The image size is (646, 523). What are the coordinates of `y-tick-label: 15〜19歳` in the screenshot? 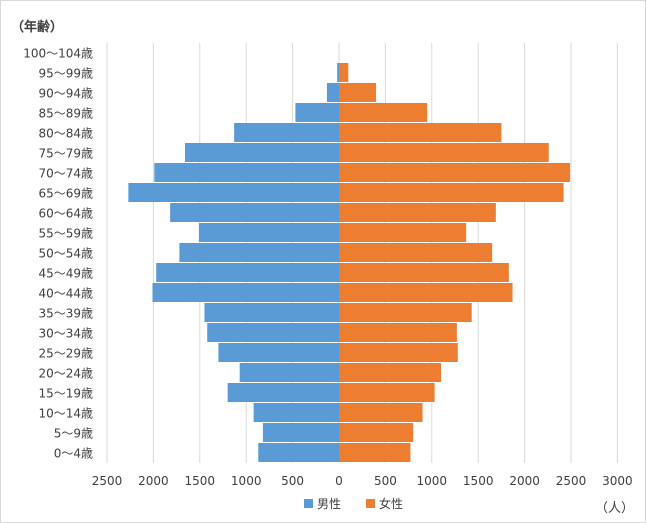 It's located at (65, 394).